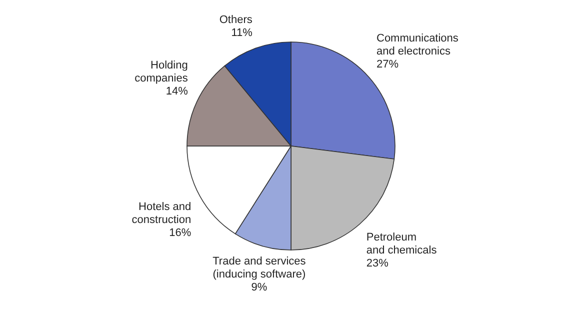  I want to click on slice-label: Petroleum and chemicals, so click(402, 243).